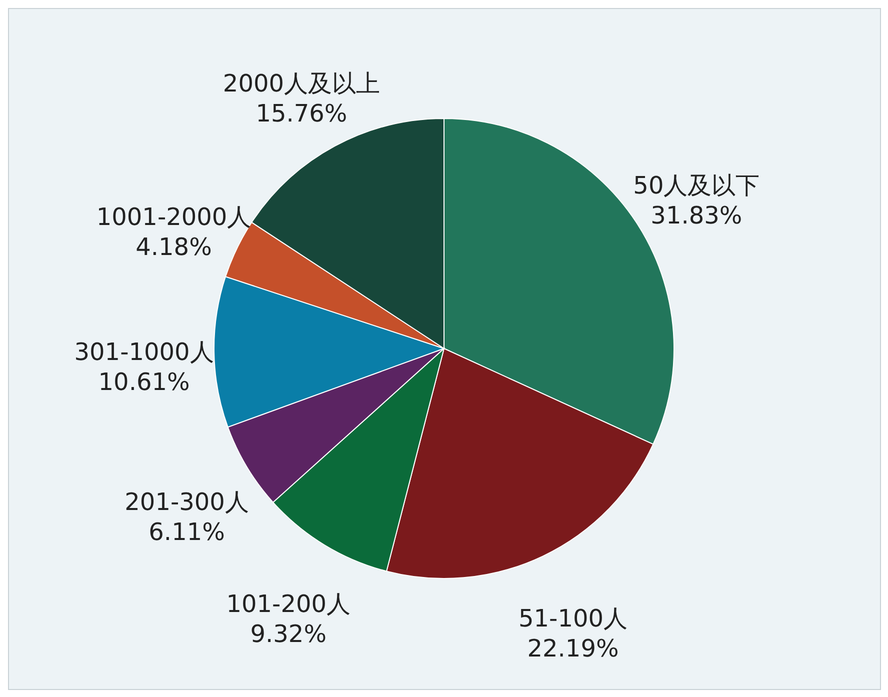  What do you see at coordinates (696, 185) in the screenshot?
I see `slice-label: 50人及以下` at bounding box center [696, 185].